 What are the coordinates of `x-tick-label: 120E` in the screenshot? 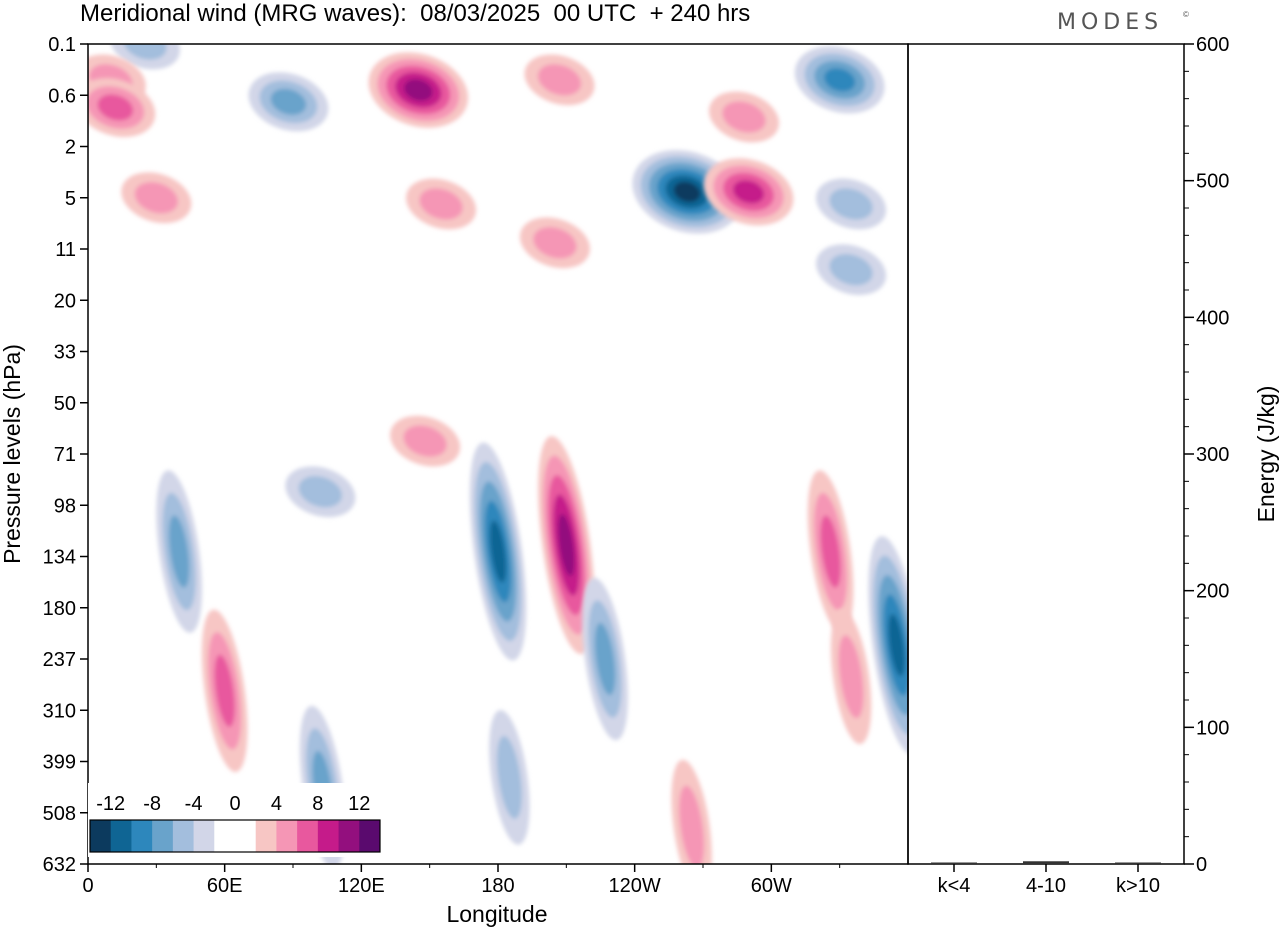 It's located at (361, 886).